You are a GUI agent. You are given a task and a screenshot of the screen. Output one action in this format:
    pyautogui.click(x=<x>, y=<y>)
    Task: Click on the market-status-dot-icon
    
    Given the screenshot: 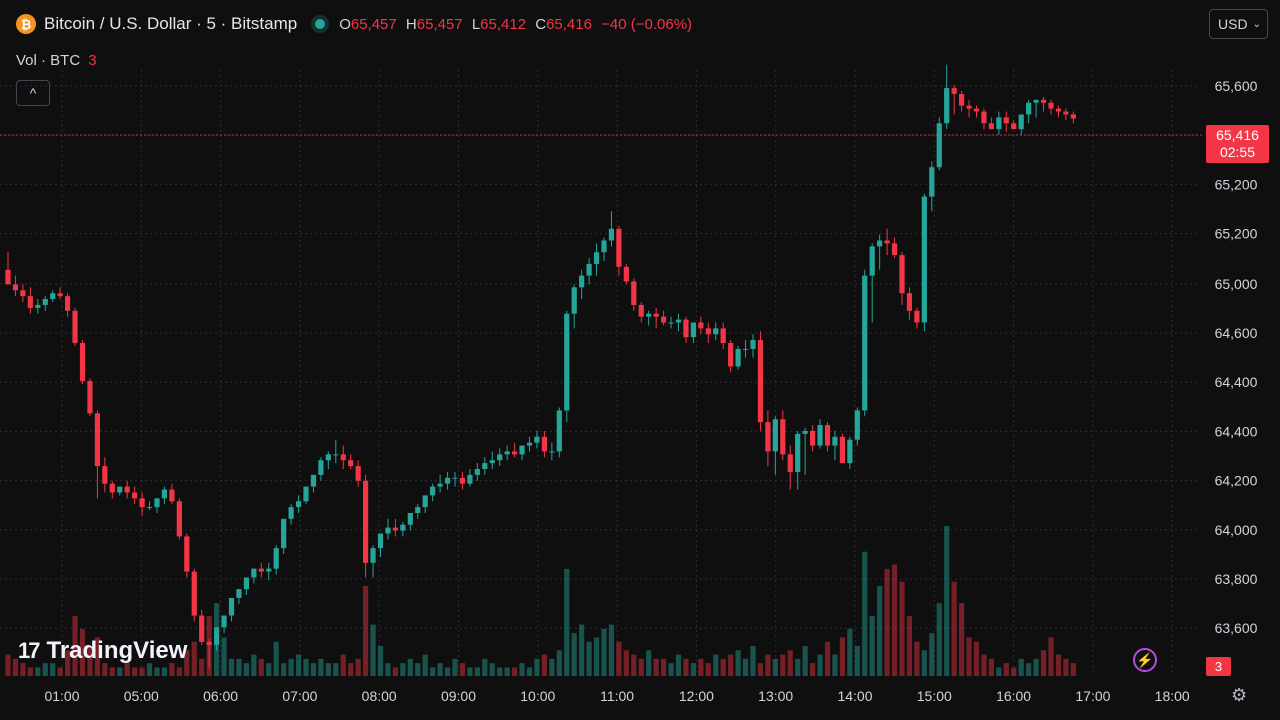 What is the action you would take?
    pyautogui.click(x=320, y=24)
    